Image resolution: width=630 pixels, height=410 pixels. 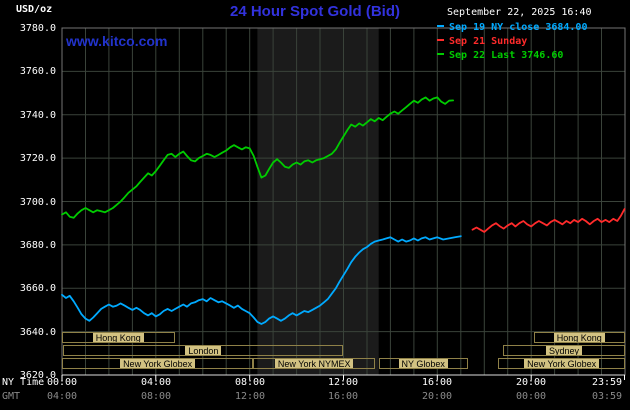 I want to click on price-line-sep-21-sunday, so click(x=548, y=220).